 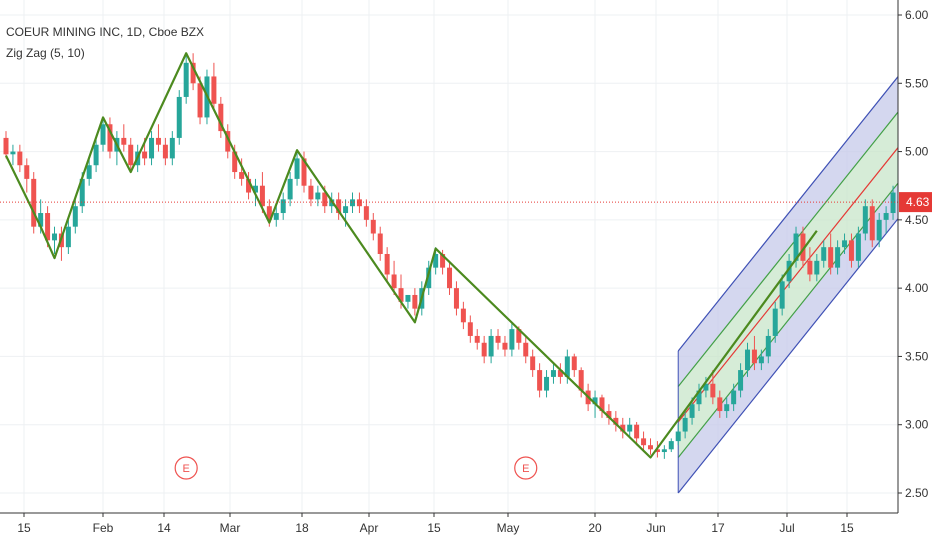 I want to click on earnings-circle, so click(x=526, y=468).